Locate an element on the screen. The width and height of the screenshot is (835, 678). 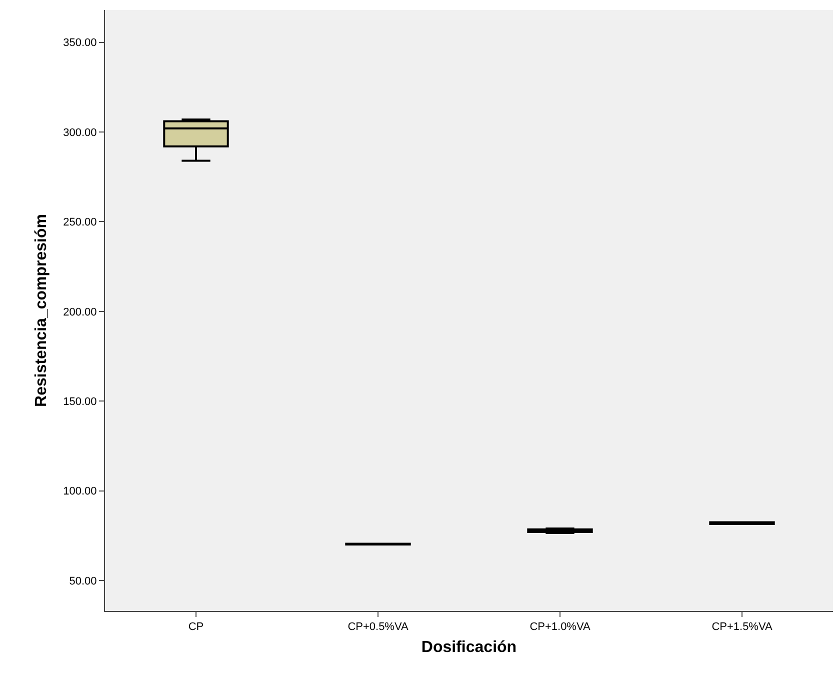
y-tick-label: 150.00 is located at coordinates (80, 402).